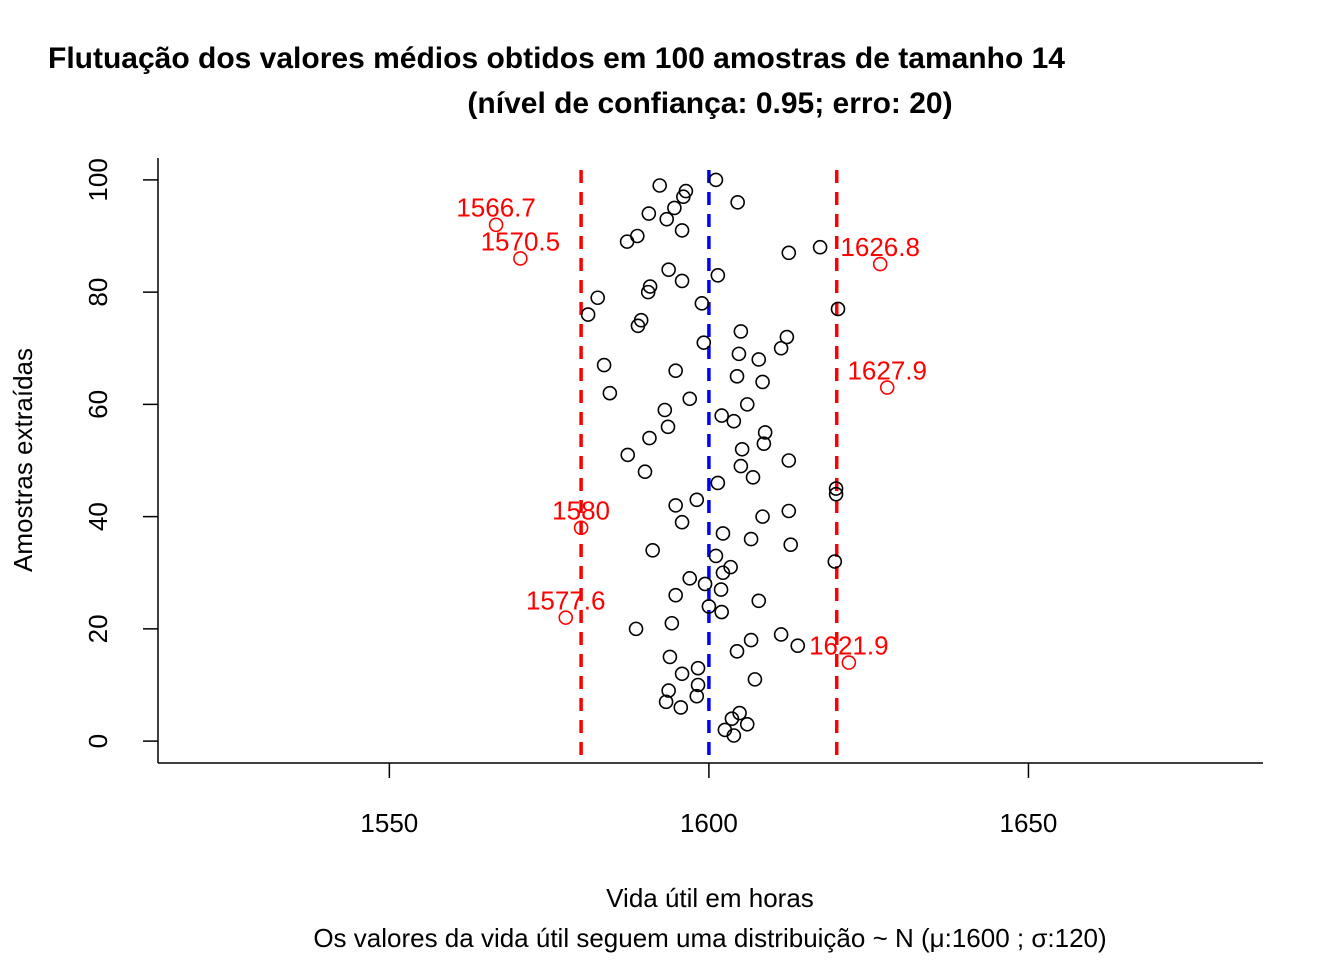 This screenshot has height=960, width=1344. Describe the element at coordinates (496, 208) in the screenshot. I see `point-label: 1566.7` at that location.